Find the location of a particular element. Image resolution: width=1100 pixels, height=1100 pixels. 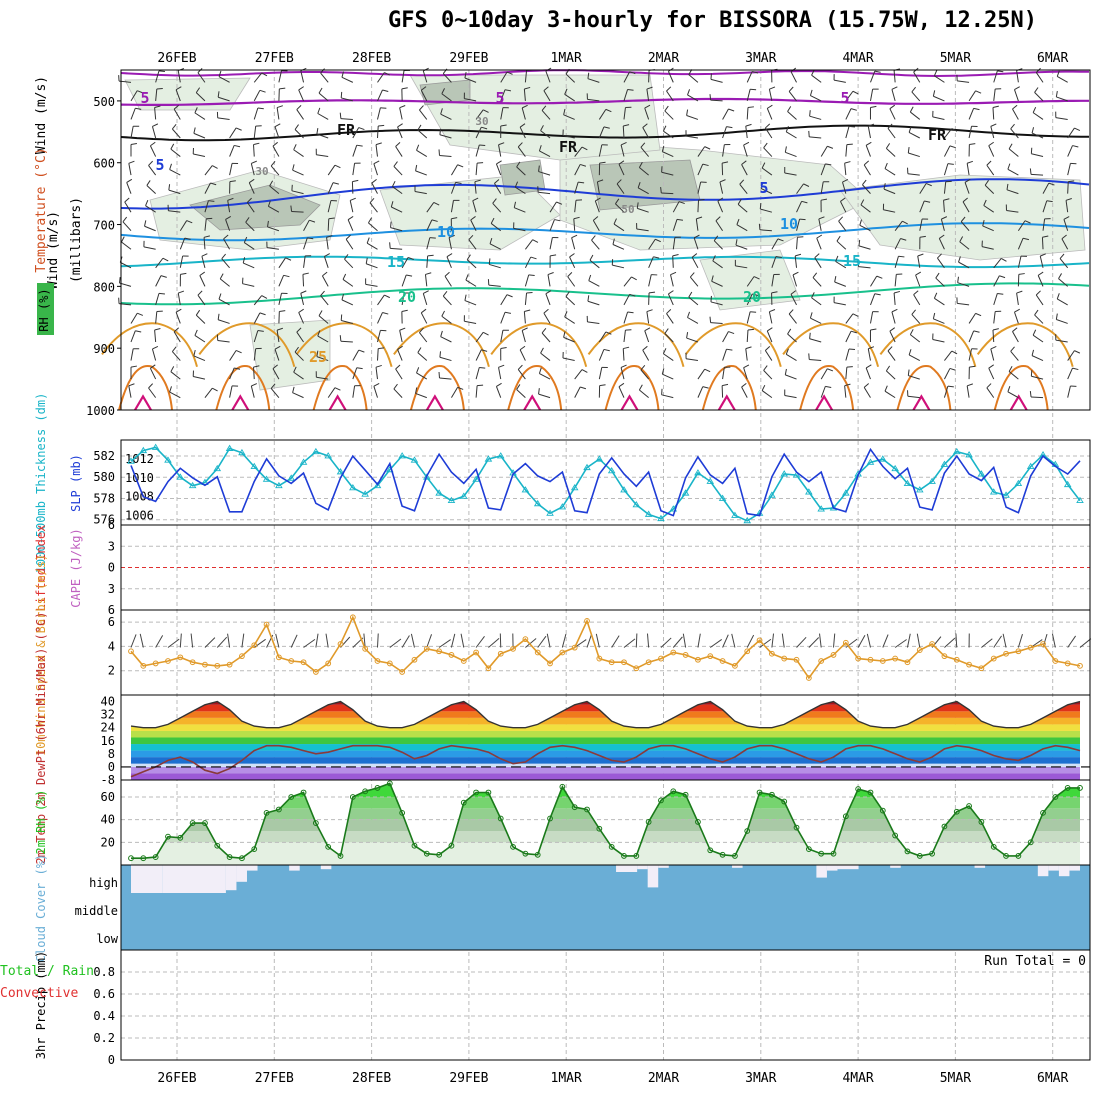

rh-band is located at coordinates (605, 791).